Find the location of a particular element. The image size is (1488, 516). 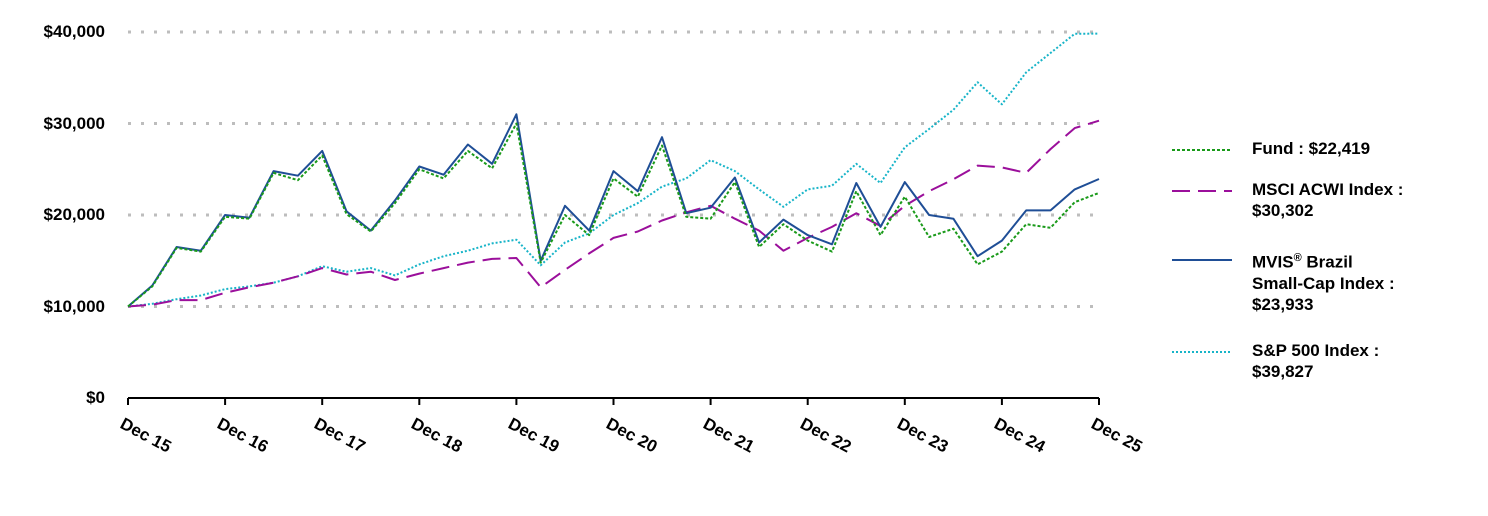

y-tick-label: $0 is located at coordinates (95, 397).